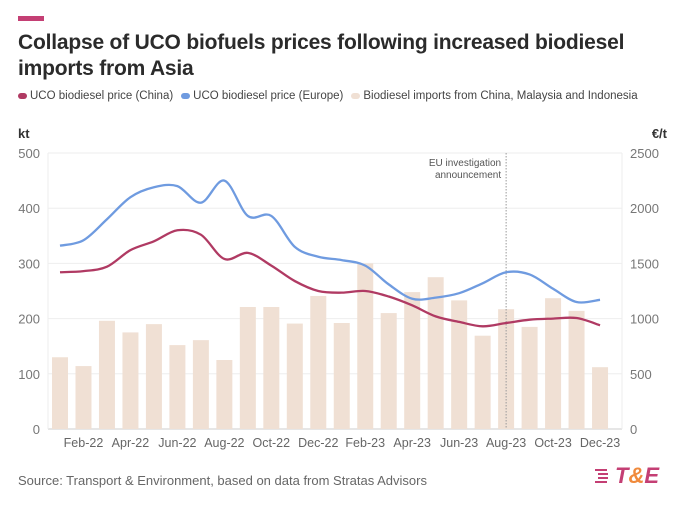 This screenshot has width=690, height=505. What do you see at coordinates (641, 374) in the screenshot?
I see `right-tick-label: 500` at bounding box center [641, 374].